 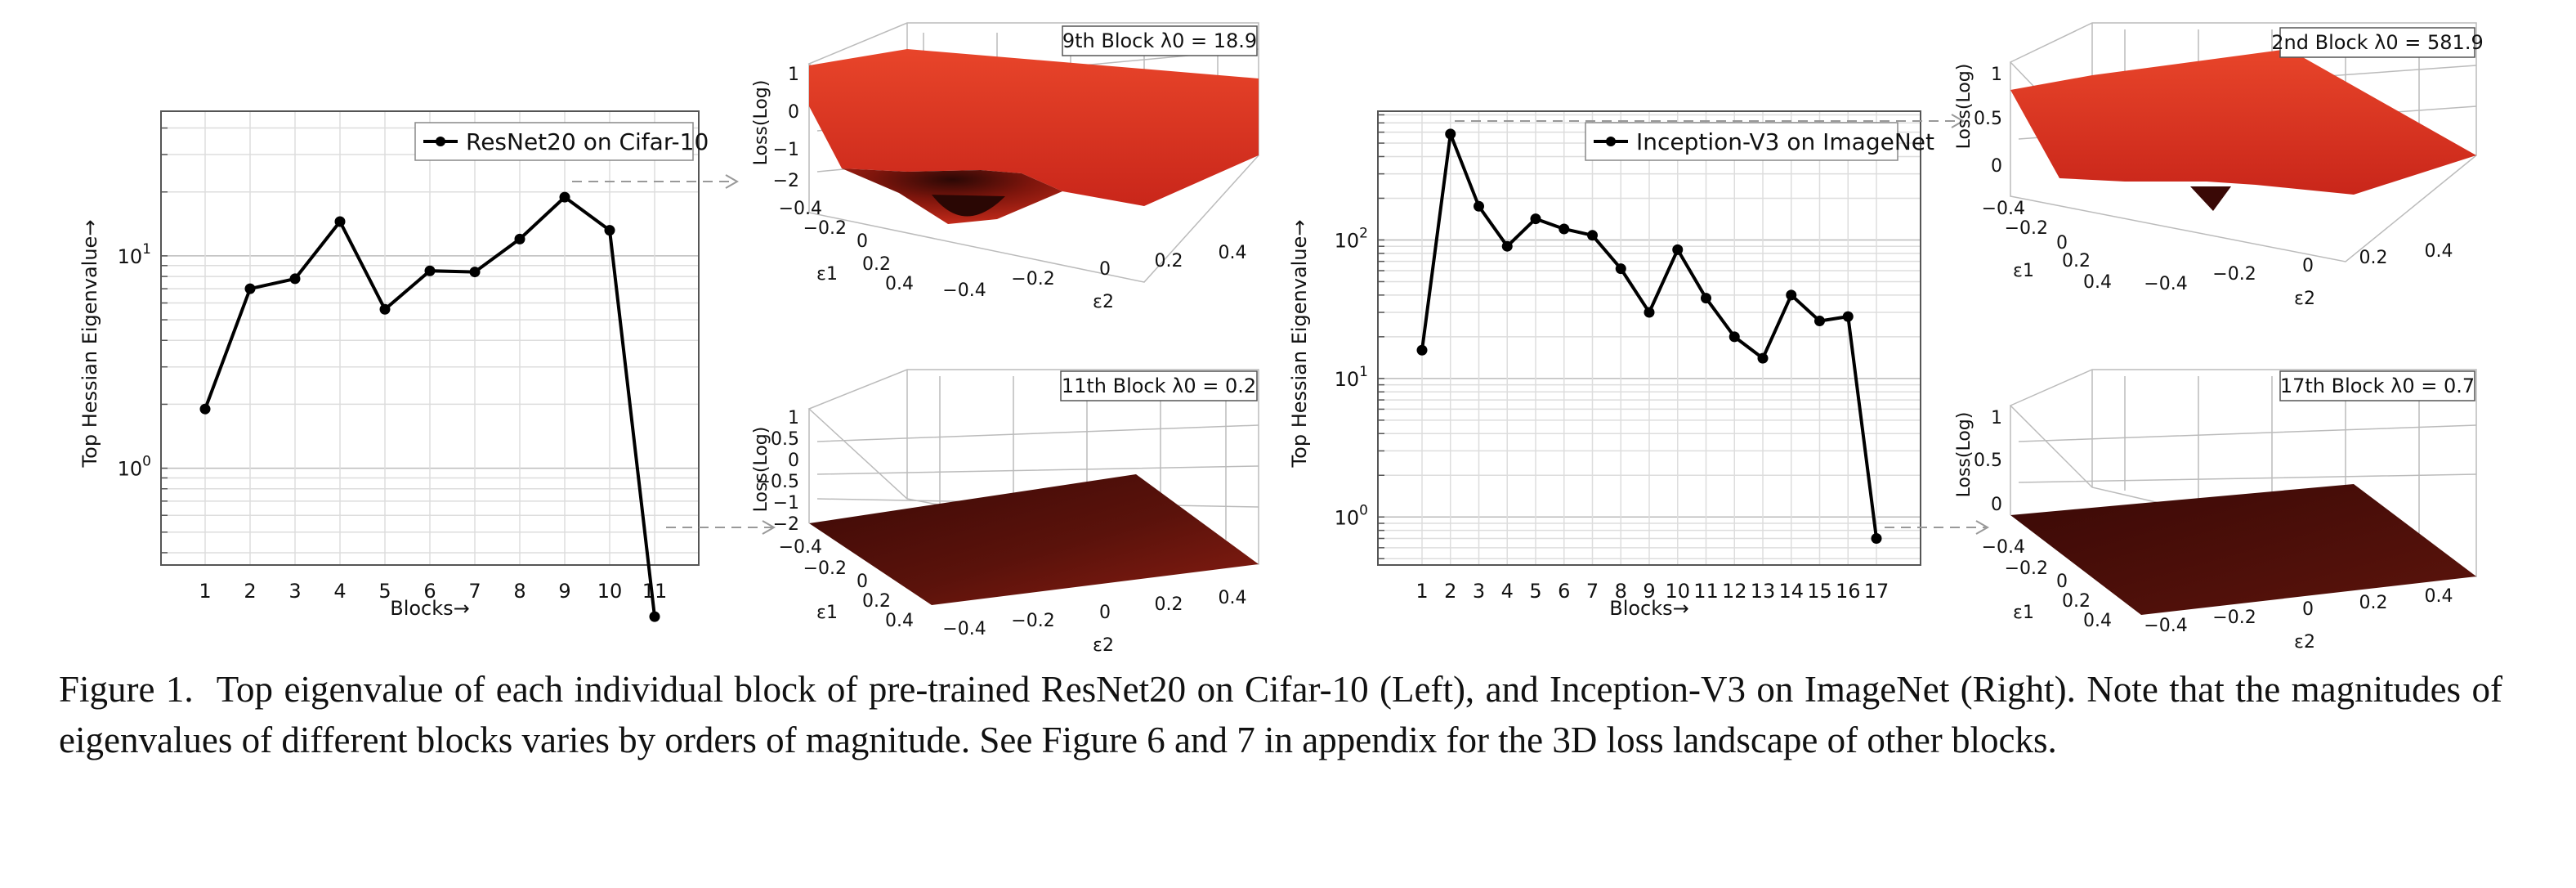 What do you see at coordinates (786, 128) in the screenshot?
I see `z-ticks: 1 0 −1 −2` at bounding box center [786, 128].